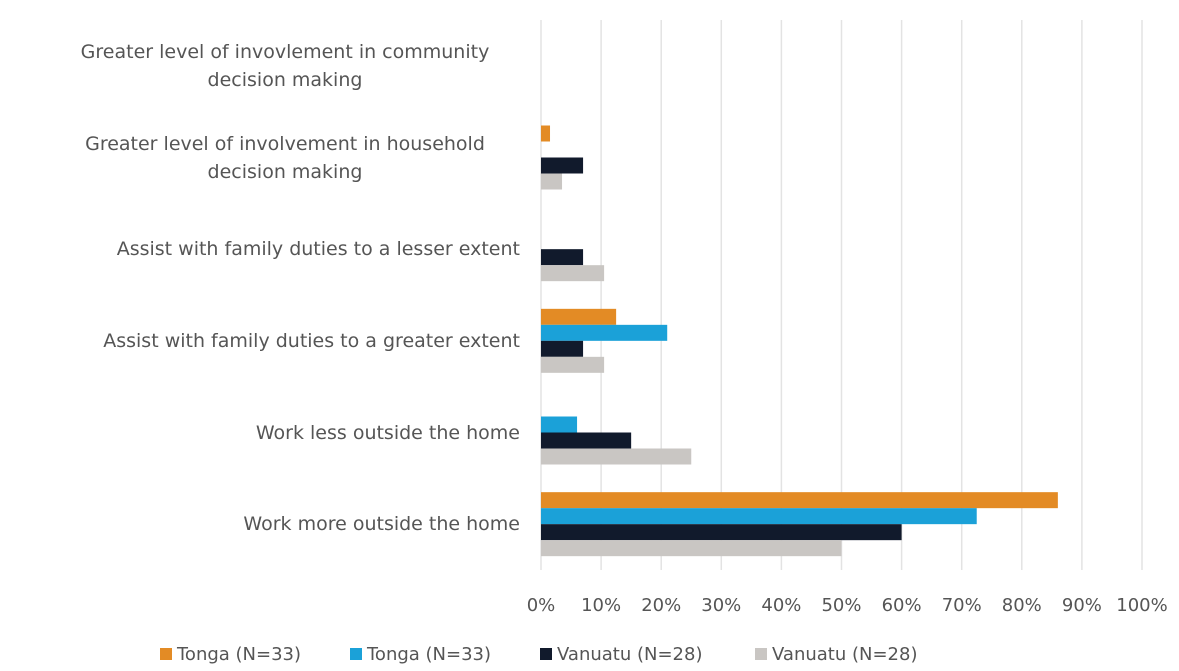 The image size is (1179, 671). I want to click on x-tick-label: 20%, so click(661, 605).